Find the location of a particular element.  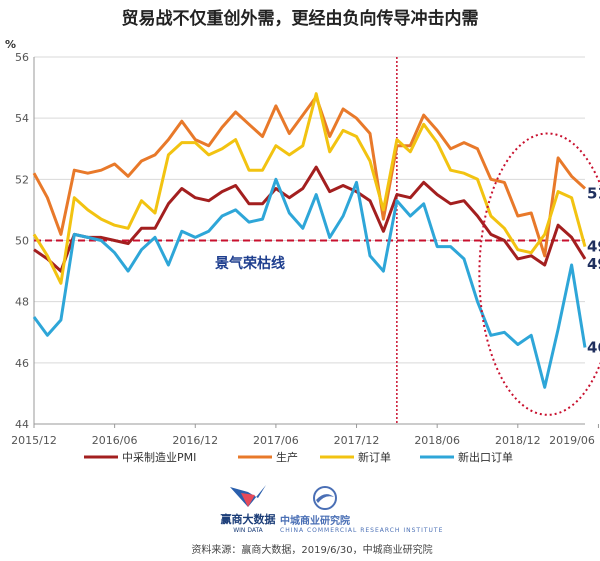

end-label: 51.7 is located at coordinates (593, 194).